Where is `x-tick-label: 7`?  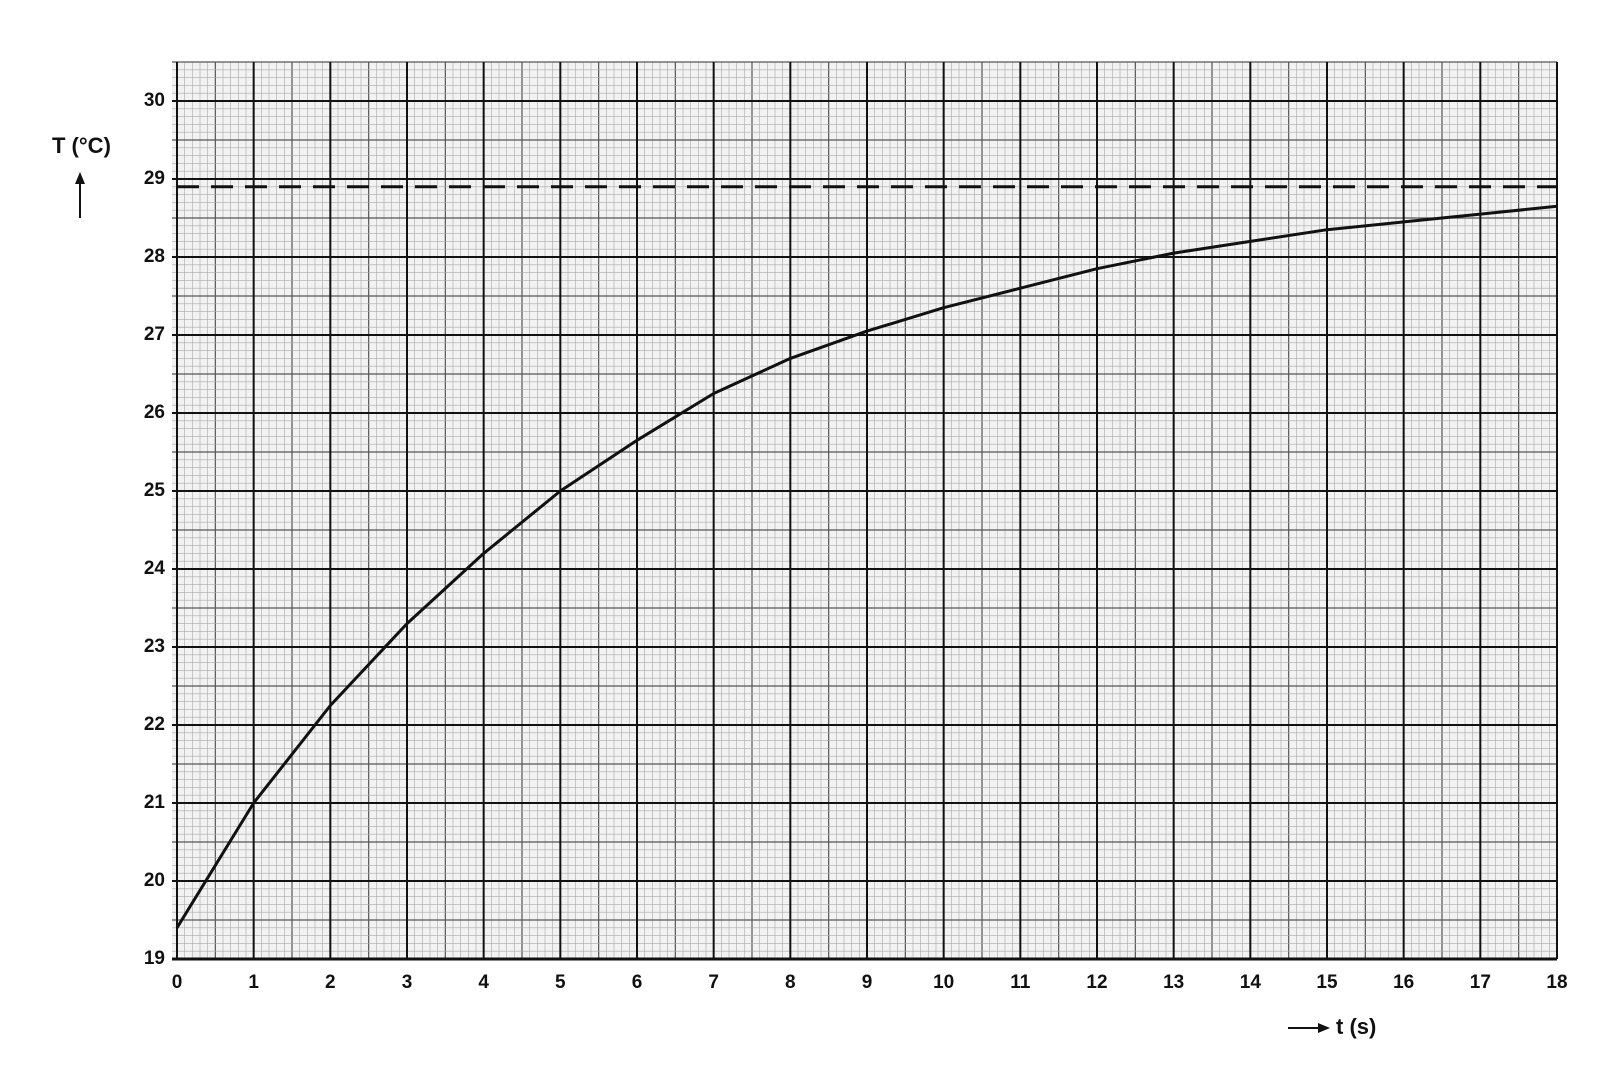
x-tick-label: 7 is located at coordinates (713, 982).